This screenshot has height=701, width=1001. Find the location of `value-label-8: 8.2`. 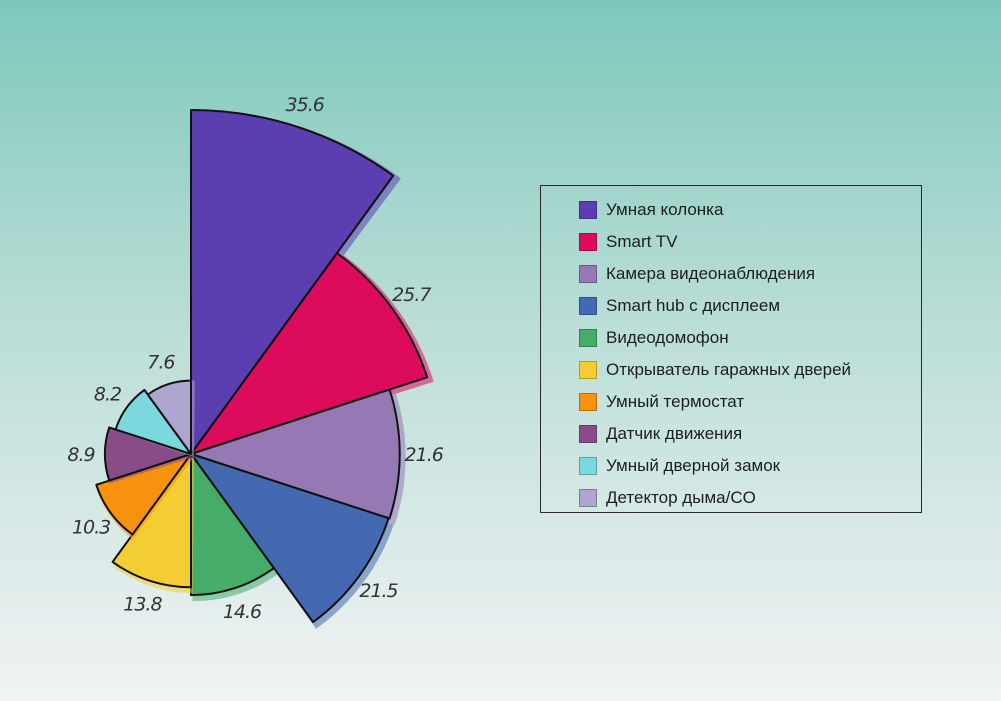

value-label-8: 8.2 is located at coordinates (107, 394).